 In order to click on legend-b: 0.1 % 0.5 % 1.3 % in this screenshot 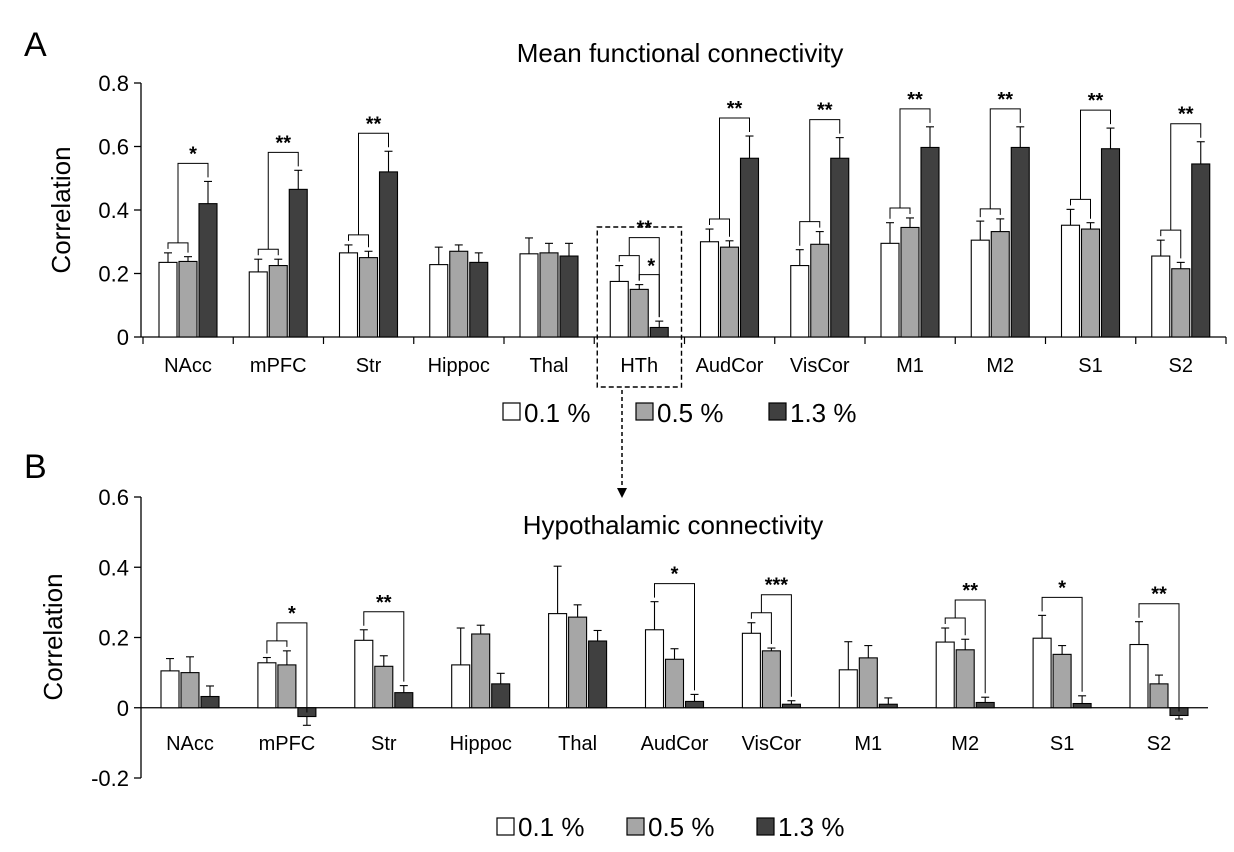, I will do `click(670, 827)`.